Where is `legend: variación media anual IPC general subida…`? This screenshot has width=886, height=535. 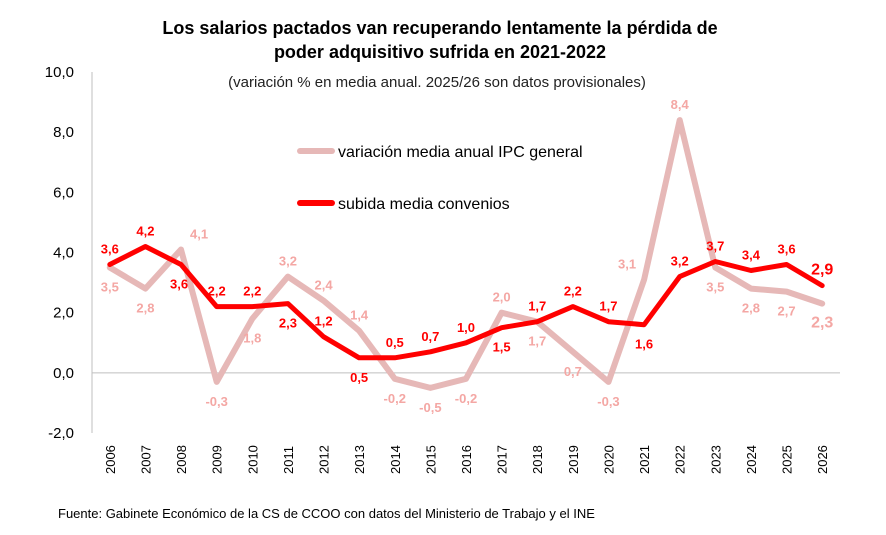 legend: variación media anual IPC general subida… is located at coordinates (440, 178).